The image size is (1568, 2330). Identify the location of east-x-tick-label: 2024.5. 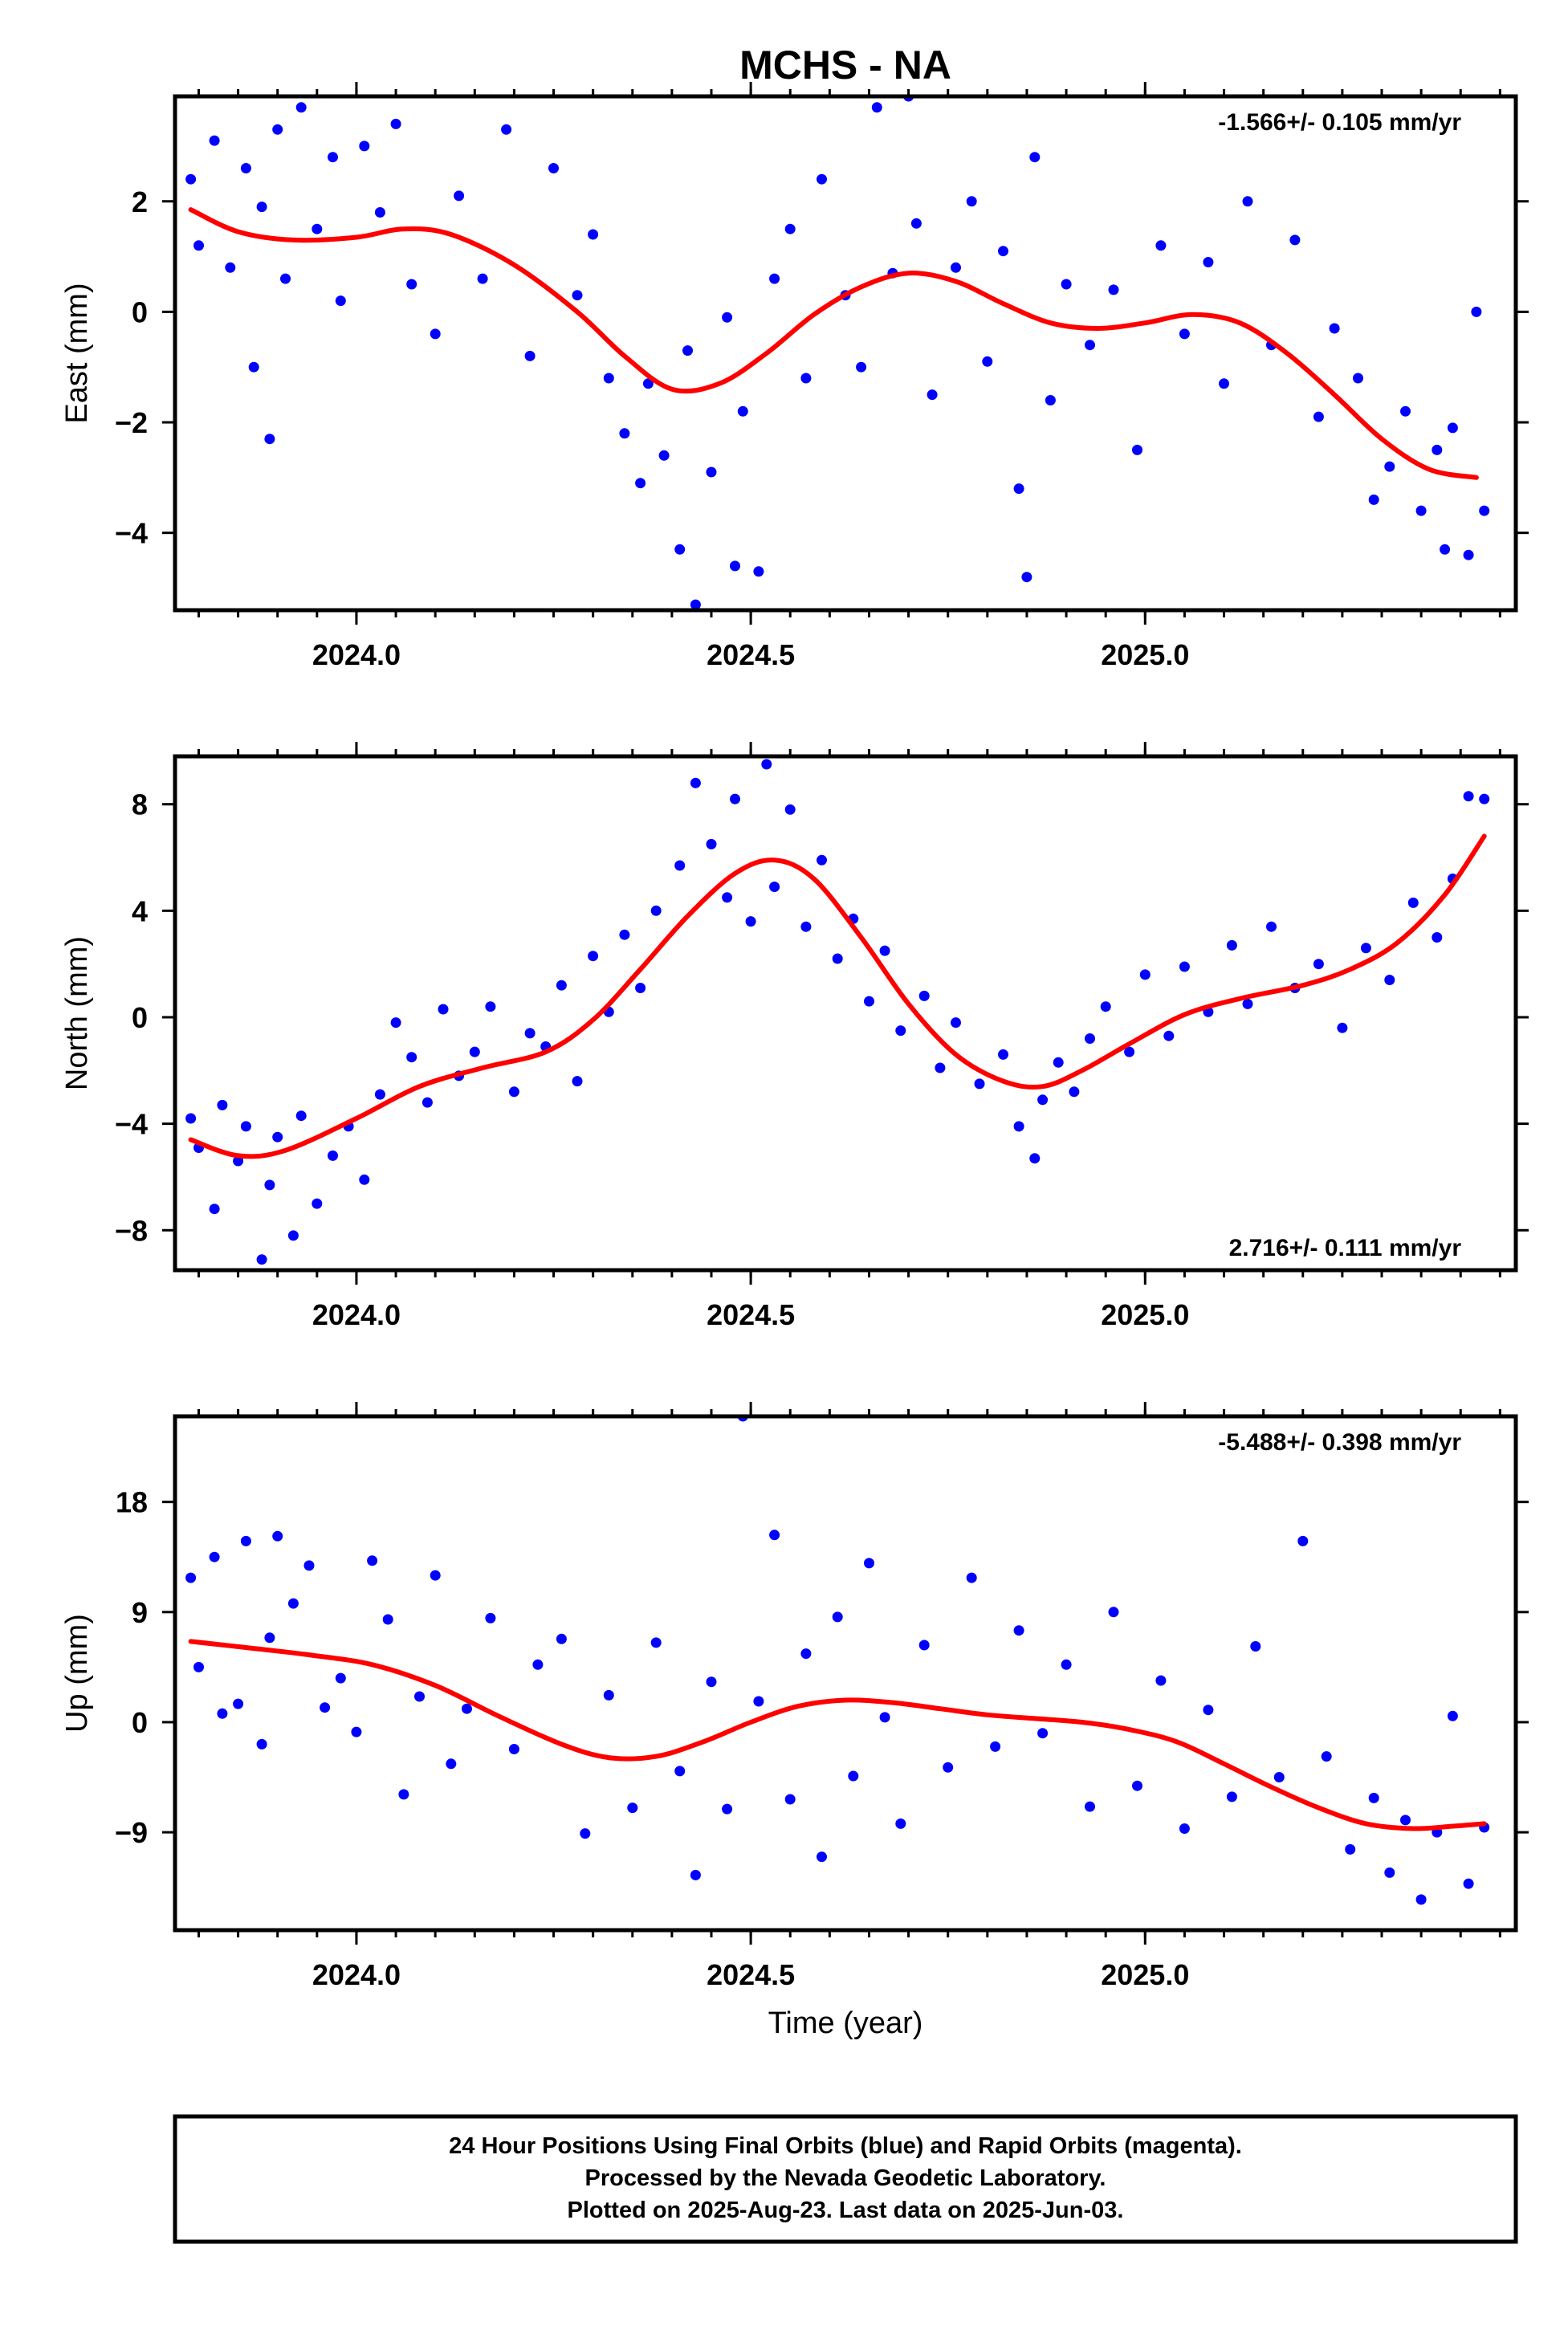
(751, 654).